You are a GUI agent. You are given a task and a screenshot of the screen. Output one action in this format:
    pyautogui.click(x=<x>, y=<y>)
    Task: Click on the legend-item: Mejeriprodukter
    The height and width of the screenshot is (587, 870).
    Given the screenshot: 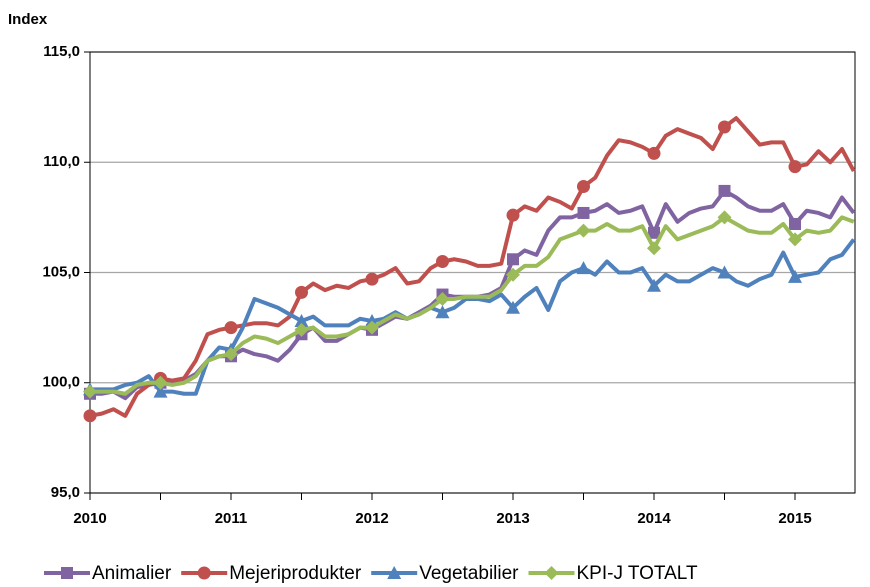 What is the action you would take?
    pyautogui.click(x=271, y=573)
    